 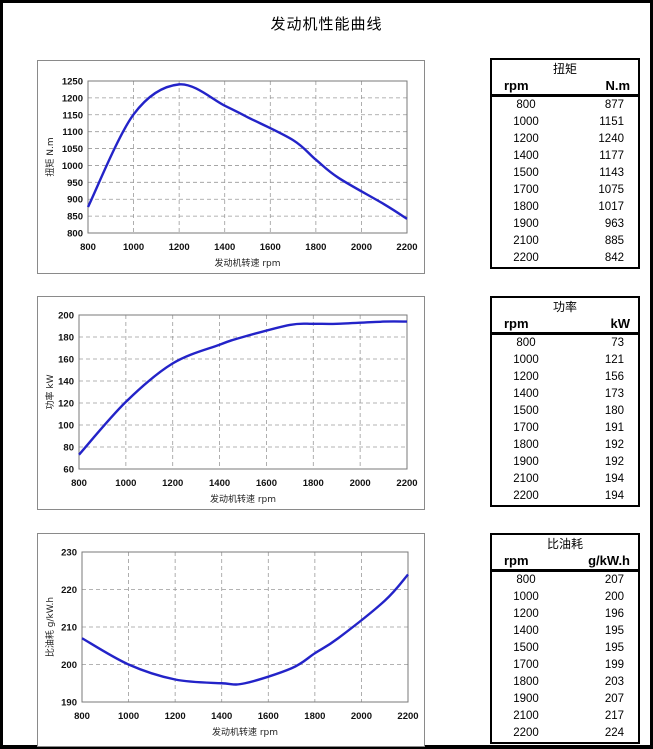 I want to click on y-tick-label: 180, so click(x=66, y=338).